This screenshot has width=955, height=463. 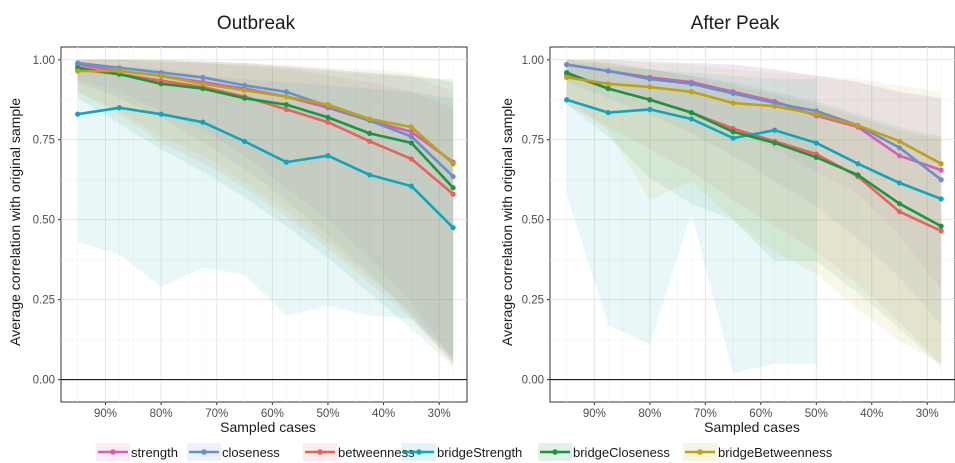 I want to click on panel-title: After Peak, so click(x=735, y=23).